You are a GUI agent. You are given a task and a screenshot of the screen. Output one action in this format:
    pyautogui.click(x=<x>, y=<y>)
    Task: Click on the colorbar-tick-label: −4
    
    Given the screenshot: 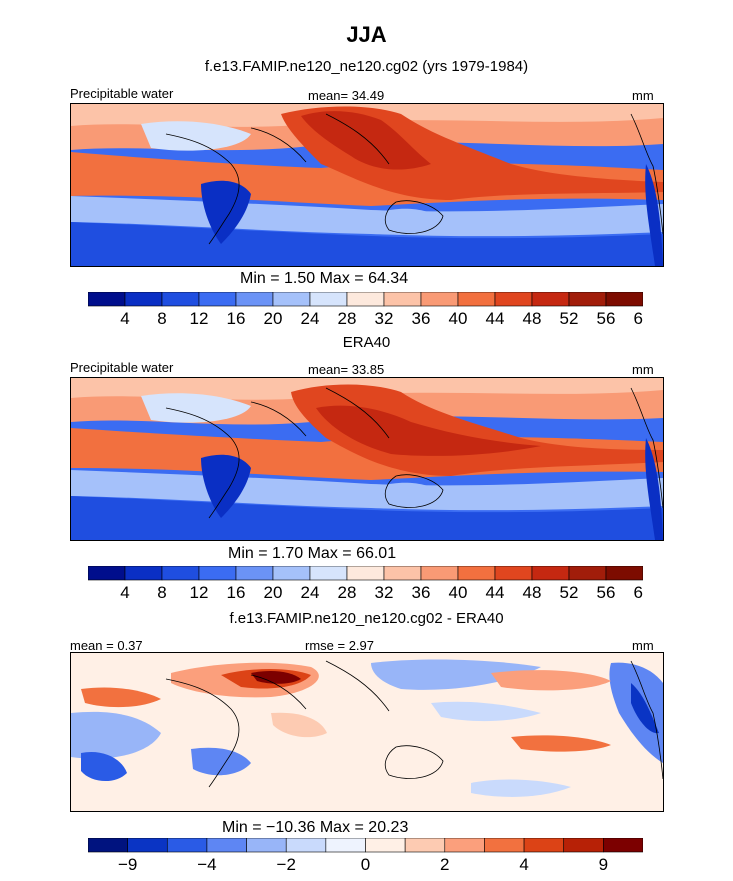 What is the action you would take?
    pyautogui.click(x=206, y=864)
    